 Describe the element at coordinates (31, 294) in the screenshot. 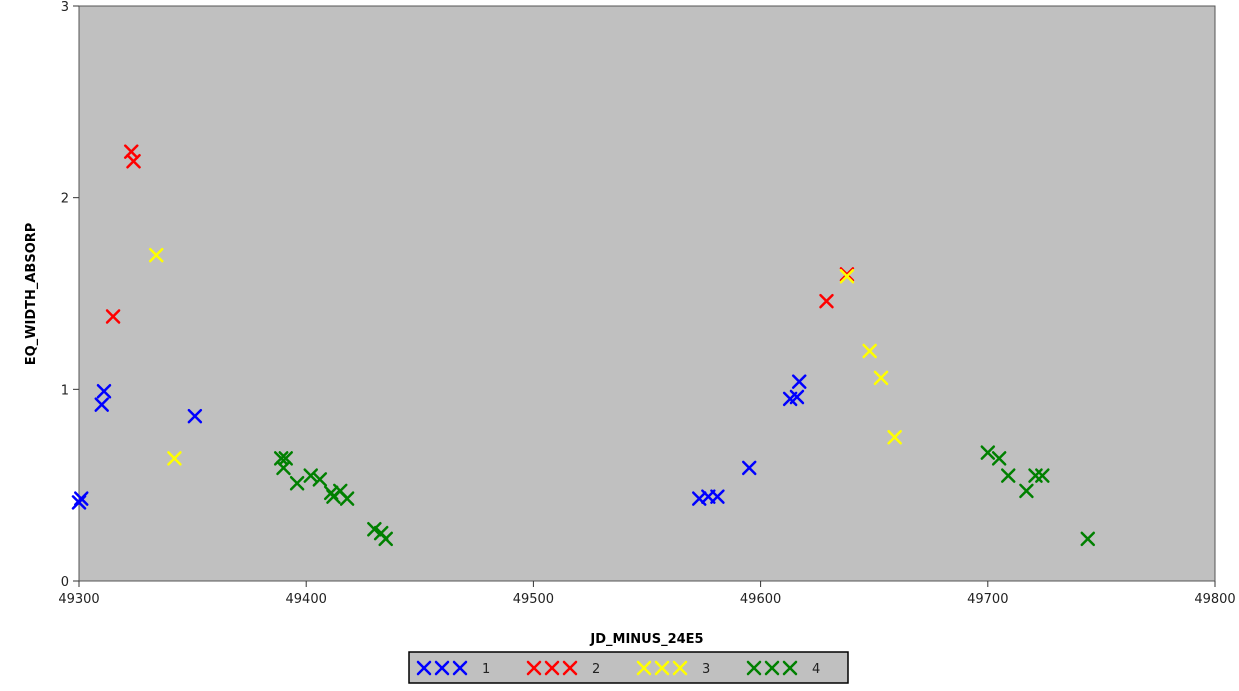

I see `y-axis-title: EQ_WIDTH_ABSORP` at that location.